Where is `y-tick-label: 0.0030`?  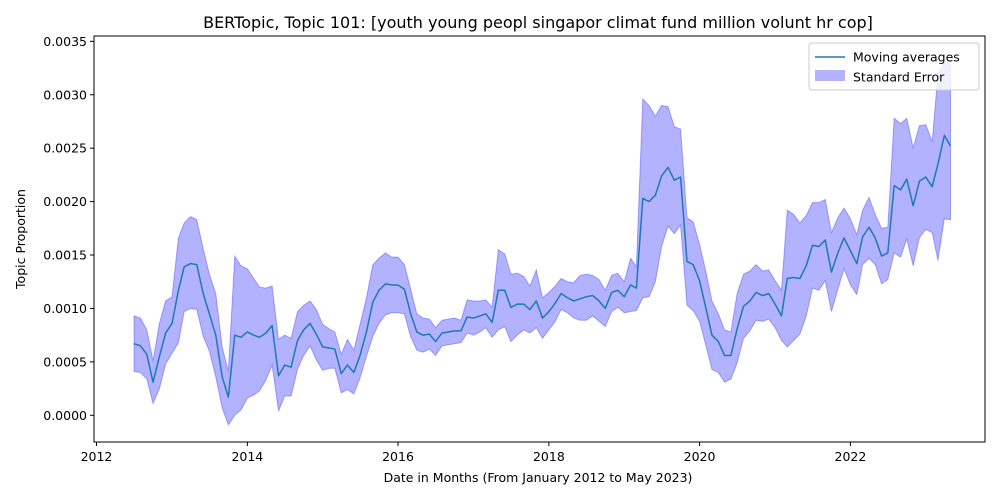
y-tick-label: 0.0030 is located at coordinates (65, 94).